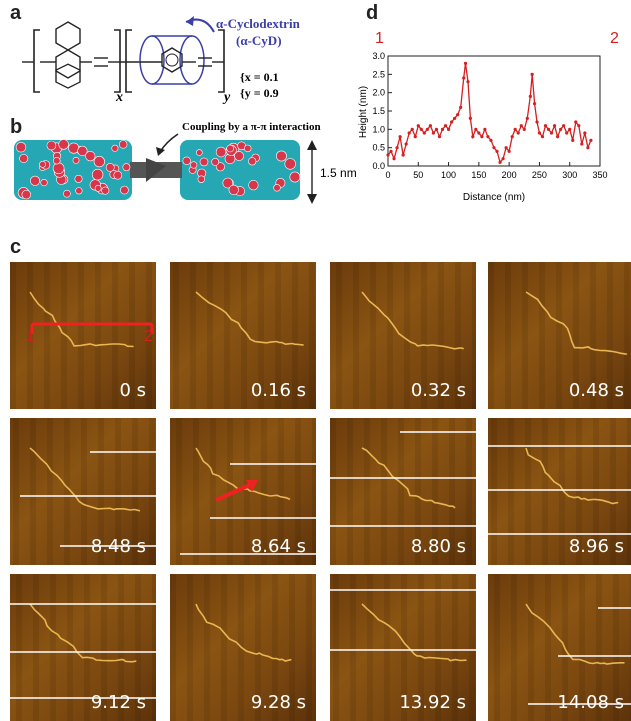 The image size is (631, 721). I want to click on profile-endpoint-1: 1, so click(379, 38).